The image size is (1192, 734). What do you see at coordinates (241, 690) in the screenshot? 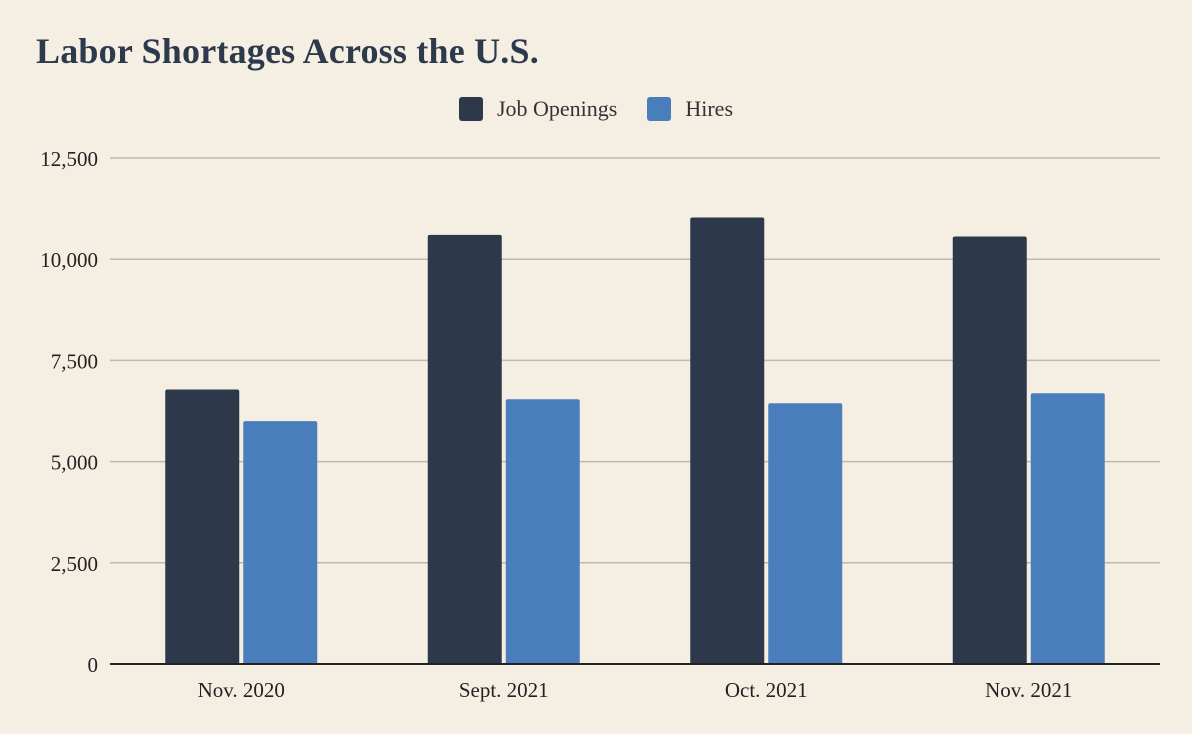
I see `x-tick-label: Nov. 2020` at bounding box center [241, 690].